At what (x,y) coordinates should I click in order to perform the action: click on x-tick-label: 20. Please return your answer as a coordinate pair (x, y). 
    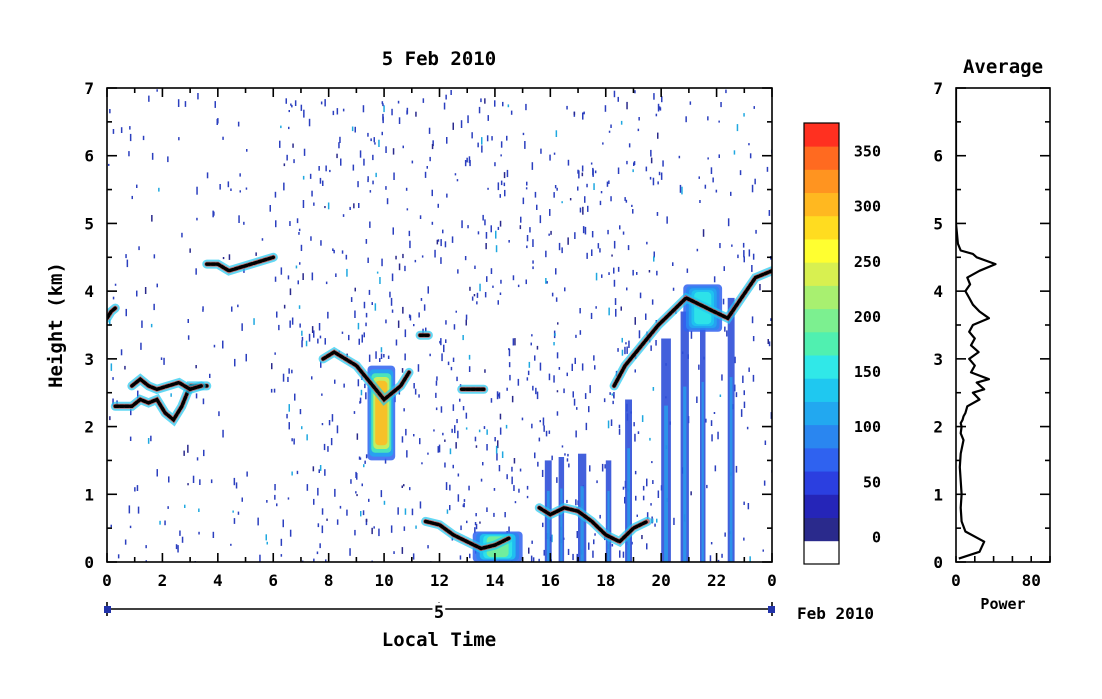
    Looking at the image, I should click on (661, 580).